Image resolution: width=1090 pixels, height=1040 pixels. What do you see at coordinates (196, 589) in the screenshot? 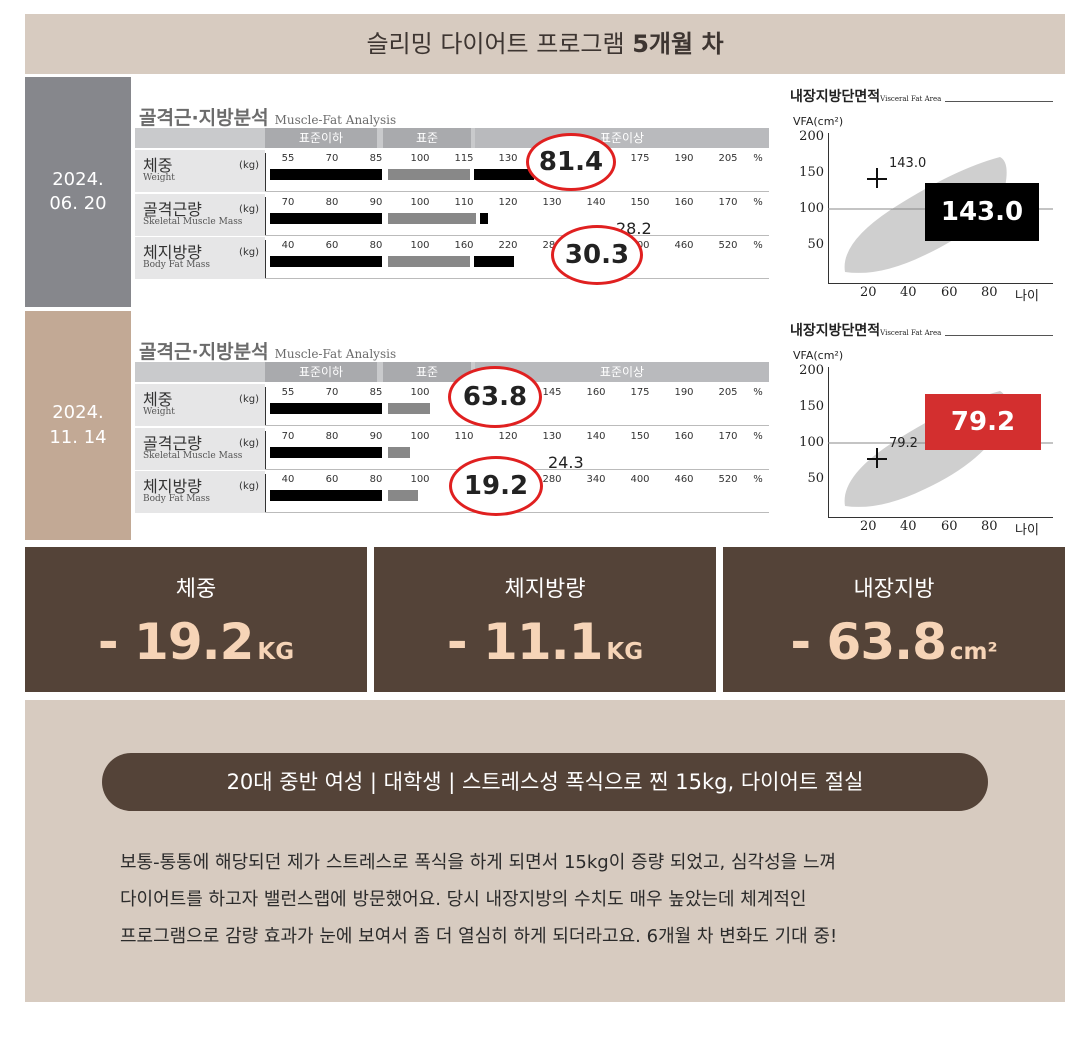
I see `stat-label: 체중` at bounding box center [196, 589].